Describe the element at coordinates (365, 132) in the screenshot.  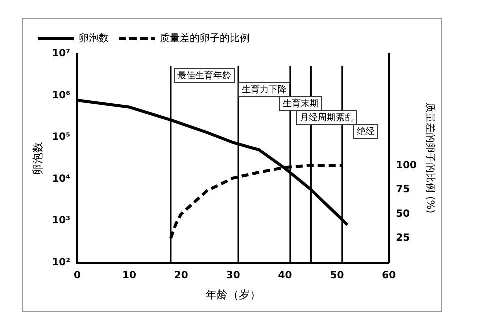
I see `annotation: 绝经` at that location.